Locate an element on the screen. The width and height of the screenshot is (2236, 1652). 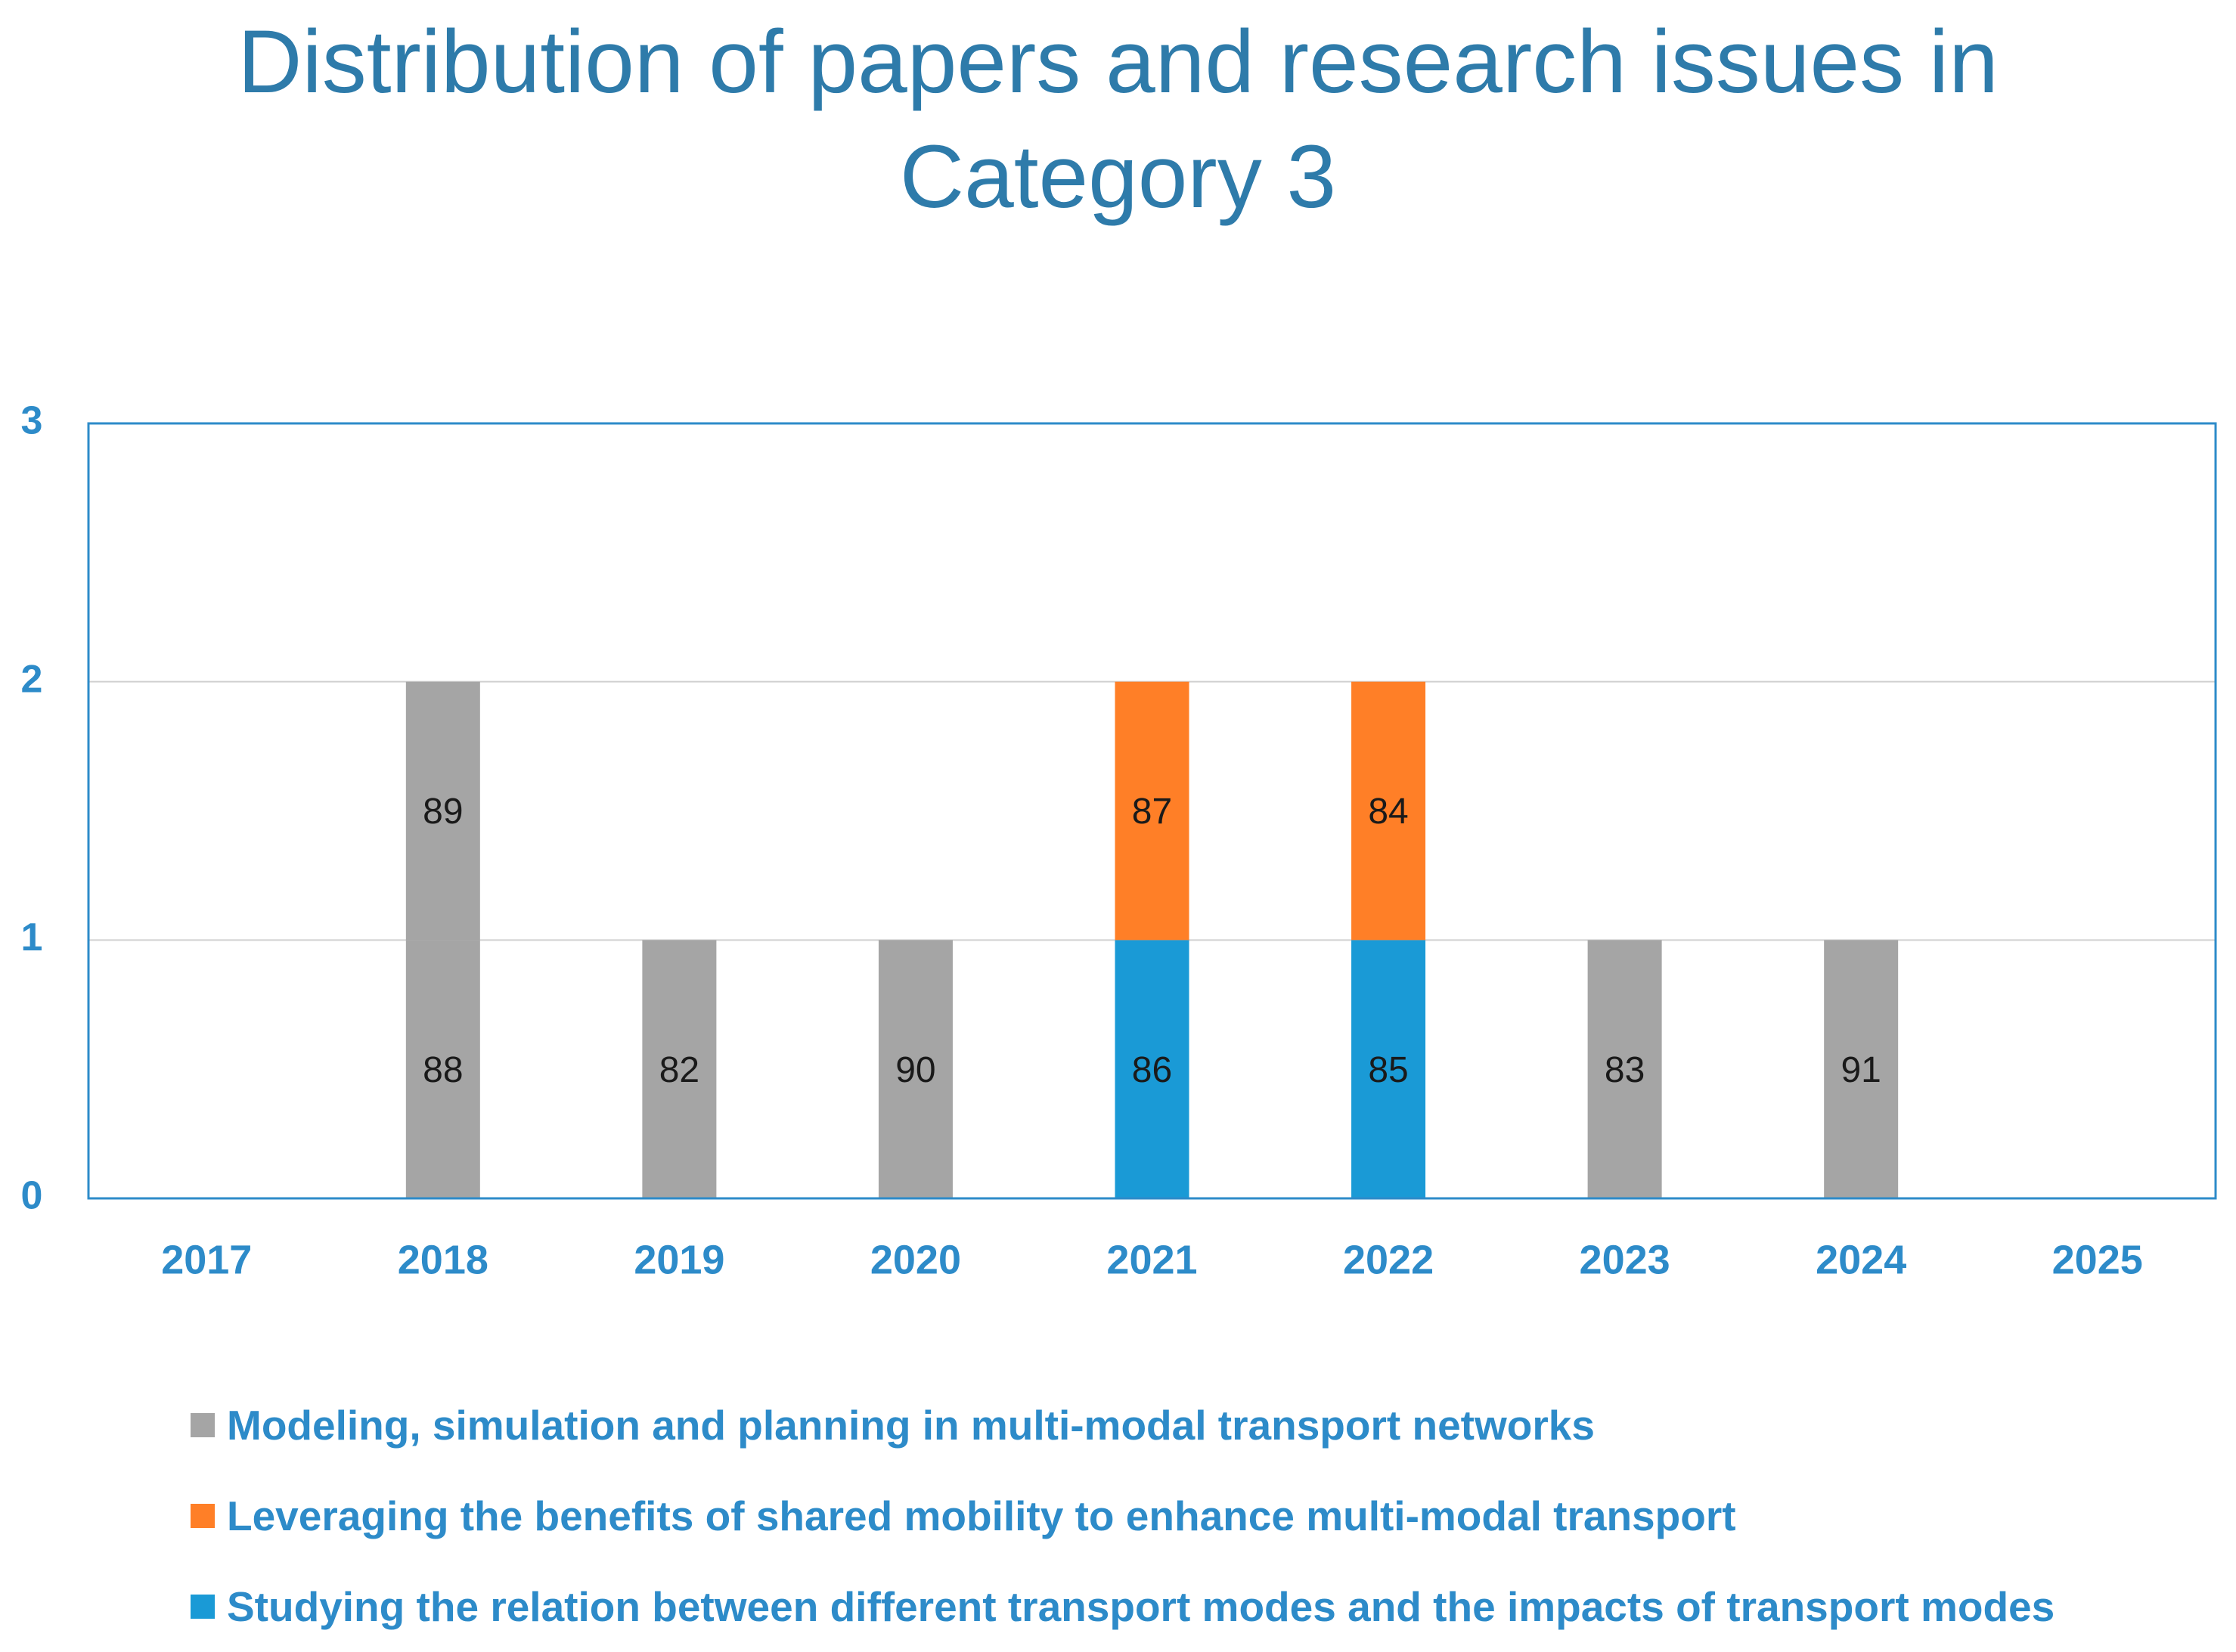
data-label-91: 91 is located at coordinates (1861, 1070).